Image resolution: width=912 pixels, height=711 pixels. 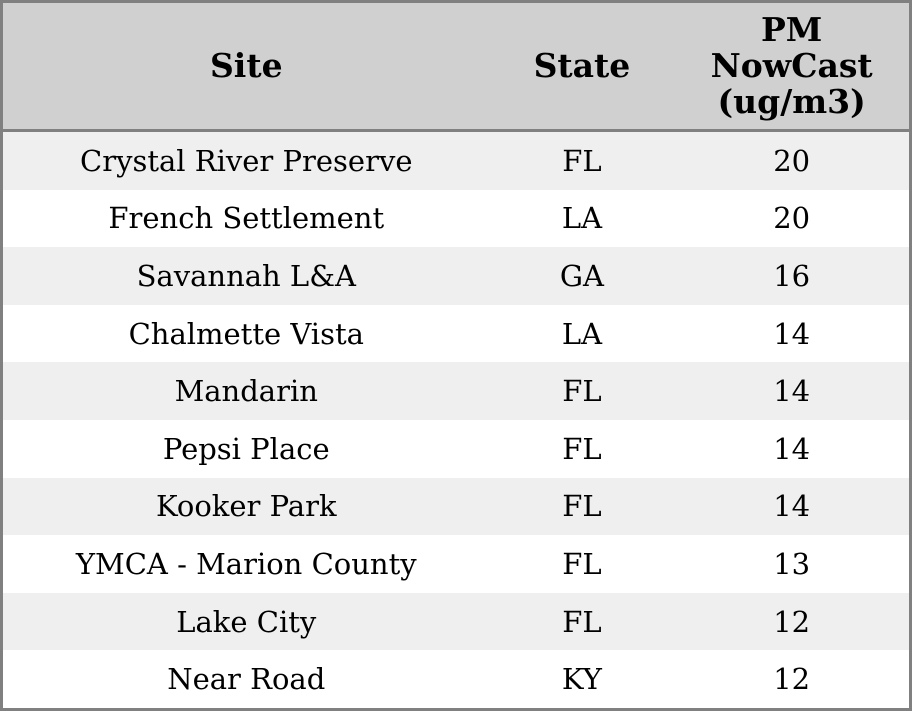 I want to click on cell-site: French Settlement, so click(x=246, y=218).